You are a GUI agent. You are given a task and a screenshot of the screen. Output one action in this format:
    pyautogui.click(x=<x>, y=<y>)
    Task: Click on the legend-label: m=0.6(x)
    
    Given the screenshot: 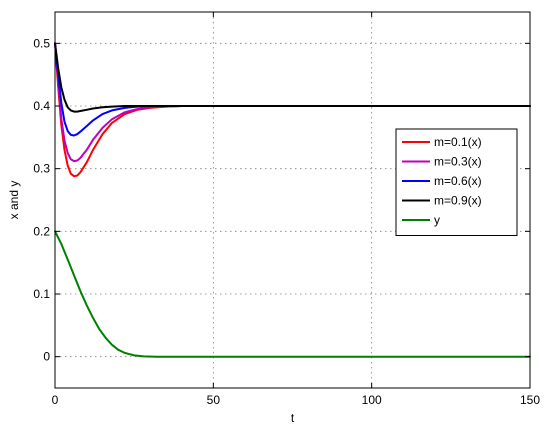 What is the action you would take?
    pyautogui.click(x=458, y=181)
    